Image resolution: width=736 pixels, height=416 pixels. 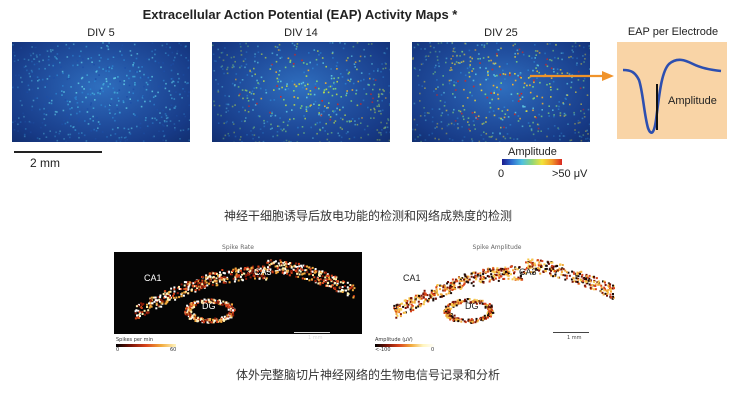 I want to click on amplitude-max: 0, so click(x=433, y=350).